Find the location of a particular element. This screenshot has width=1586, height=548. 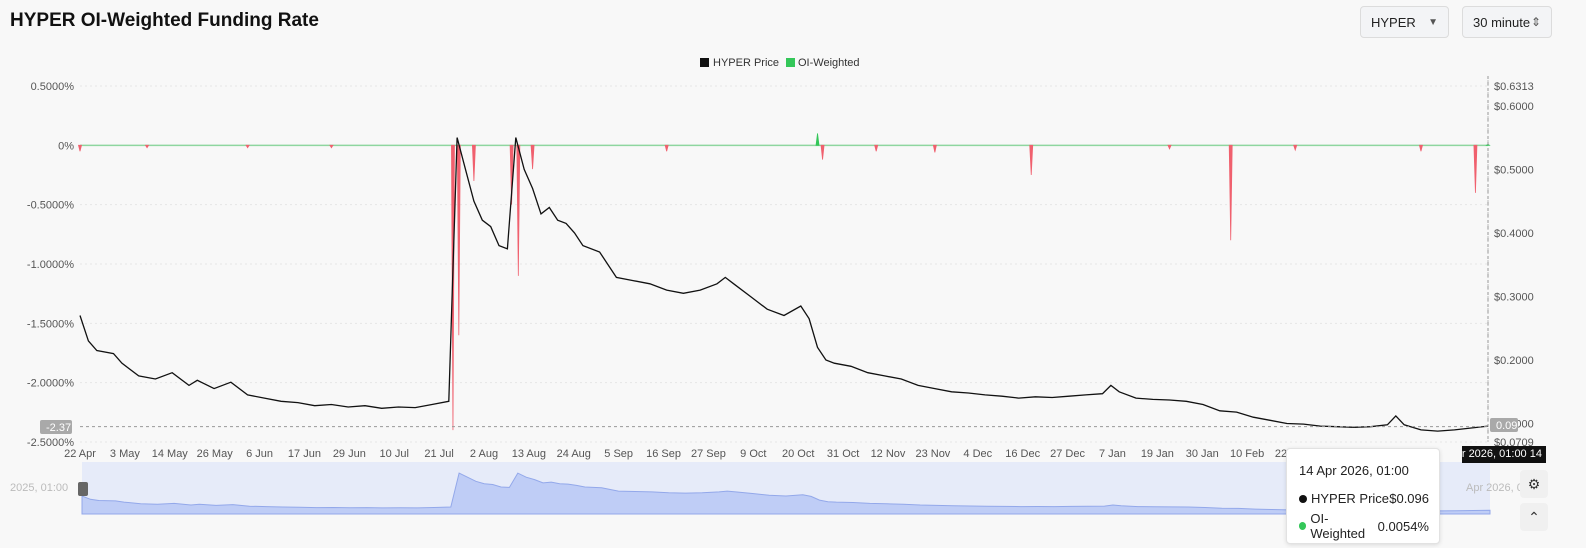

left-tick-label: -1.5000% is located at coordinates (50, 324).